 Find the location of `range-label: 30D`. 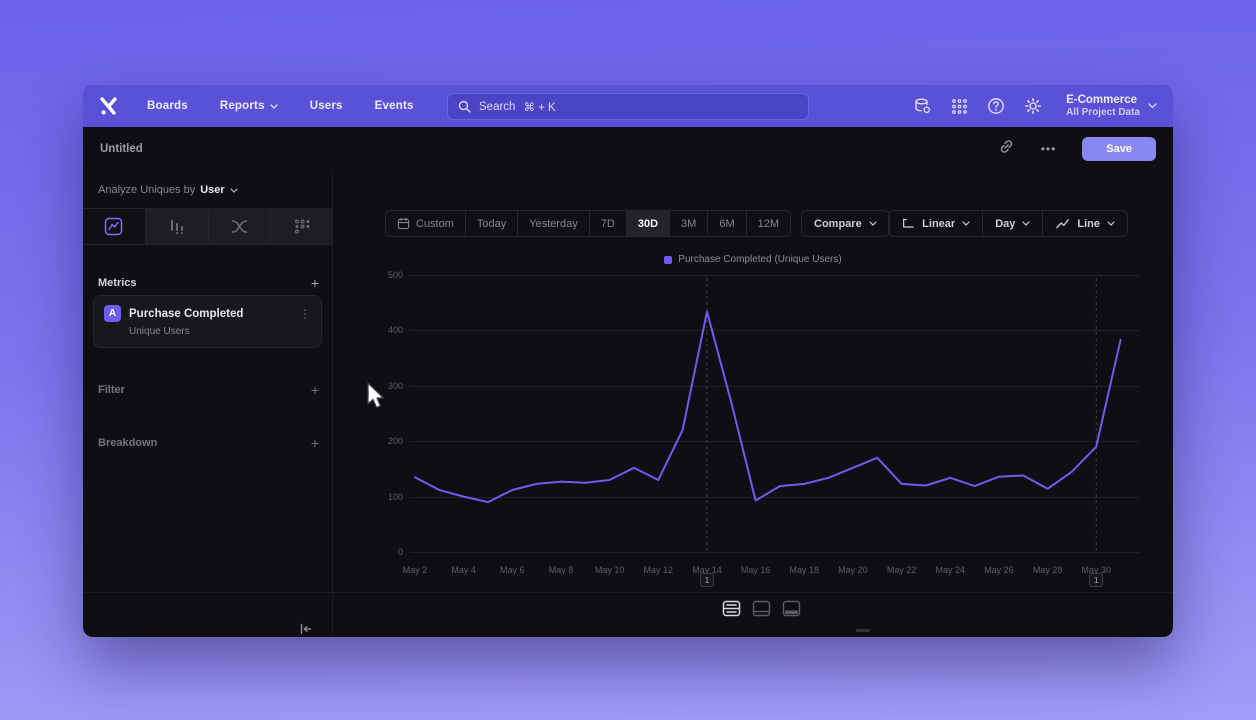

range-label: 30D is located at coordinates (648, 223).